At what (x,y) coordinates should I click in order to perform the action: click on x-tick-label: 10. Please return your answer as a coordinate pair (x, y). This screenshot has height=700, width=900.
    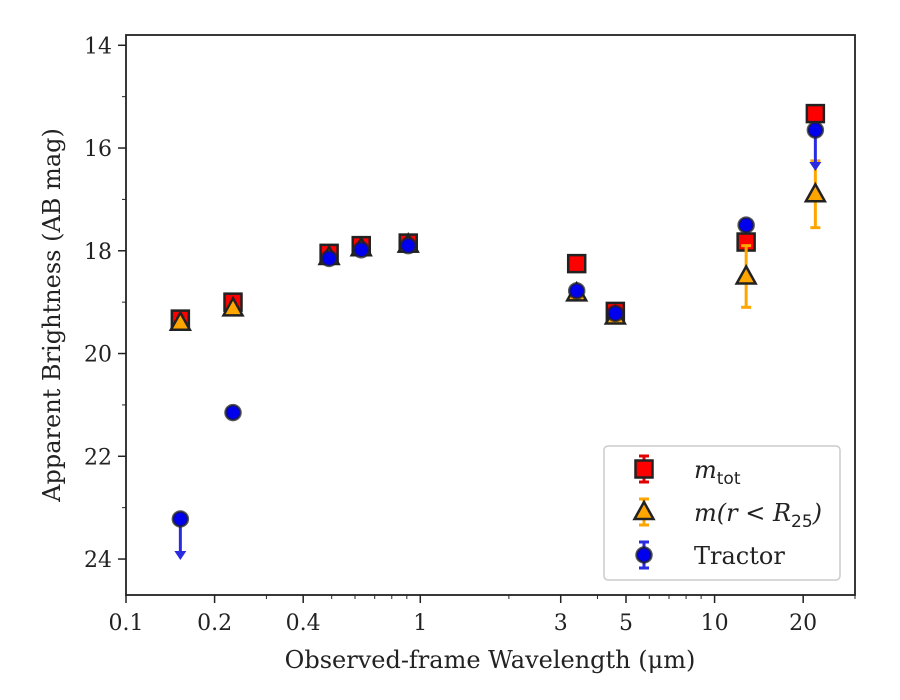
    Looking at the image, I should click on (715, 623).